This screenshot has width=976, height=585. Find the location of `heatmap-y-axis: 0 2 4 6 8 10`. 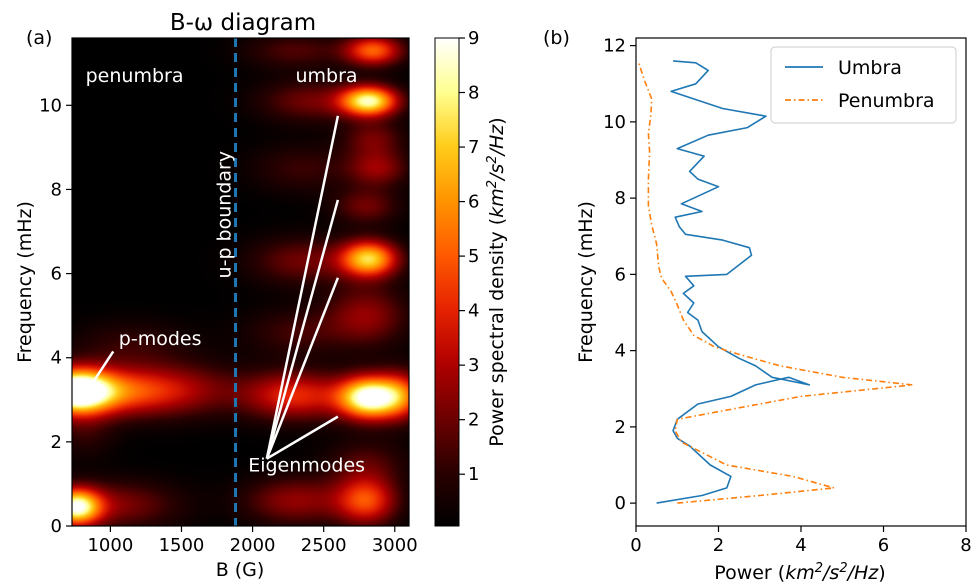

heatmap-y-axis: 0 2 4 6 8 10 is located at coordinates (55, 316).